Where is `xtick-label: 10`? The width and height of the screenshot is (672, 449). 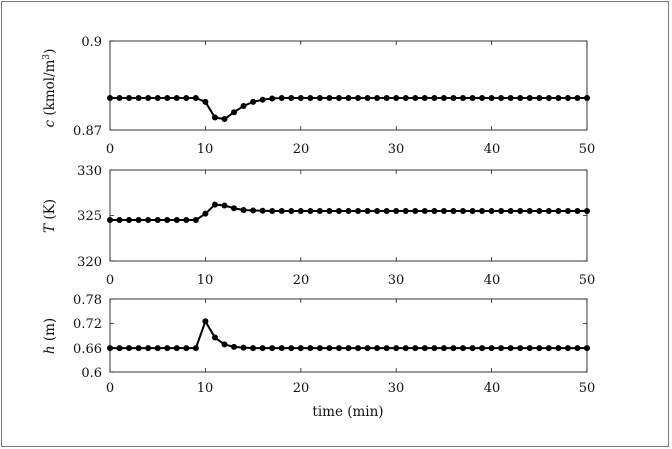 xtick-label: 10 is located at coordinates (205, 280).